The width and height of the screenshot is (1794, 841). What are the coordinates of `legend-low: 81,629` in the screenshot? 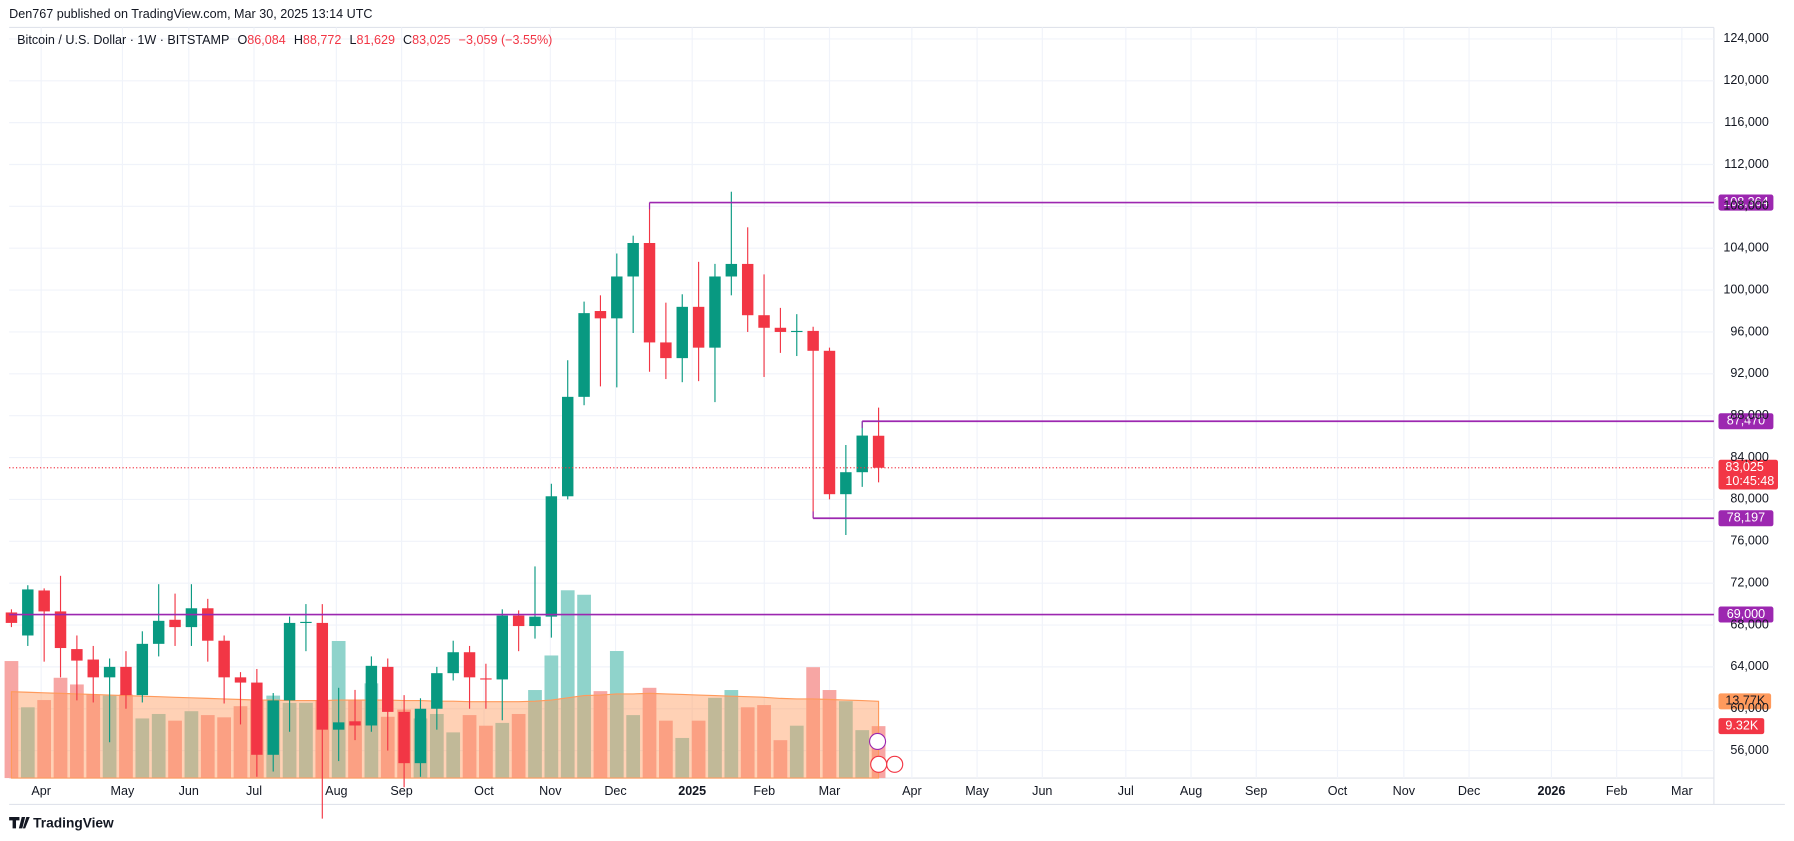 It's located at (375, 41).